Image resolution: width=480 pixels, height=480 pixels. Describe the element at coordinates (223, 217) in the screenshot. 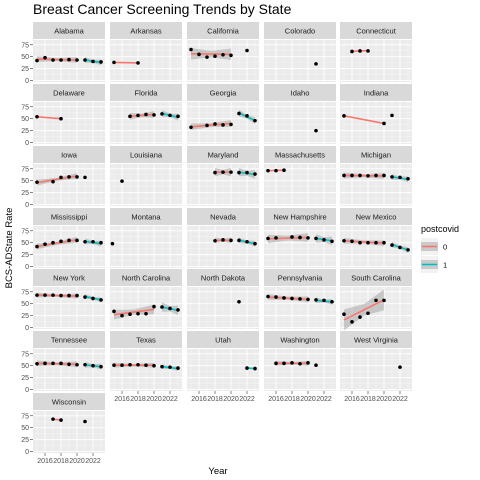

I see `facet-strip-label: Nevada` at that location.